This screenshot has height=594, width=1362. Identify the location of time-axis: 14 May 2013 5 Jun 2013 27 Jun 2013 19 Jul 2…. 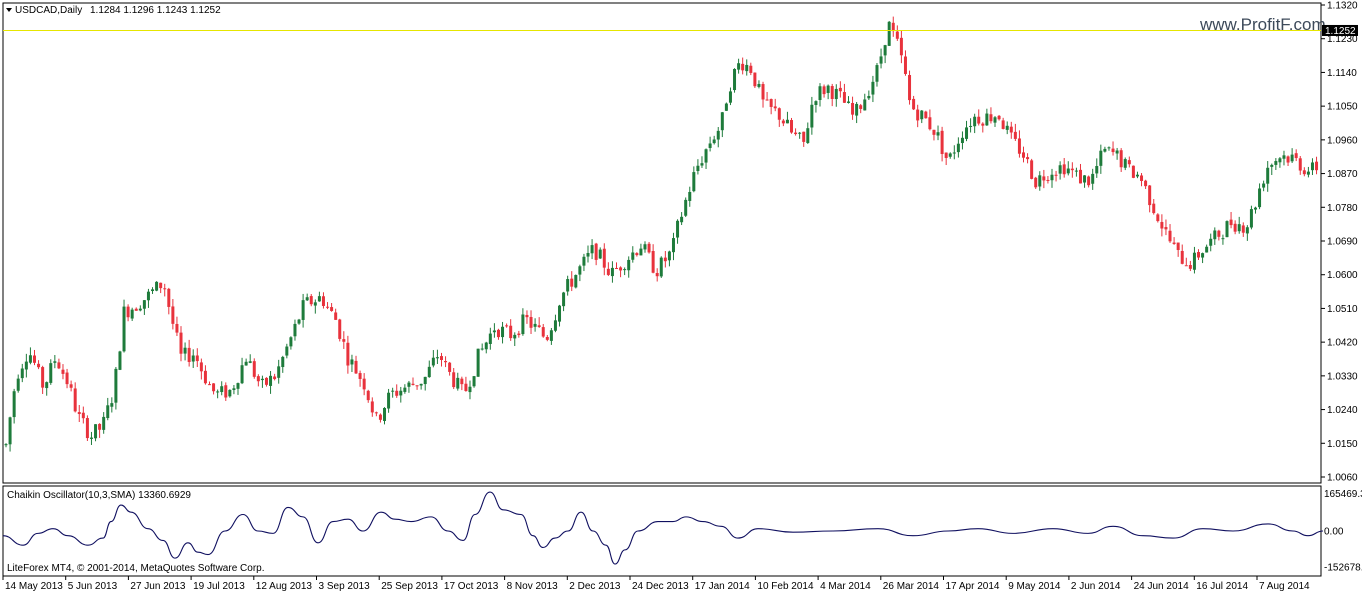
(656, 584).